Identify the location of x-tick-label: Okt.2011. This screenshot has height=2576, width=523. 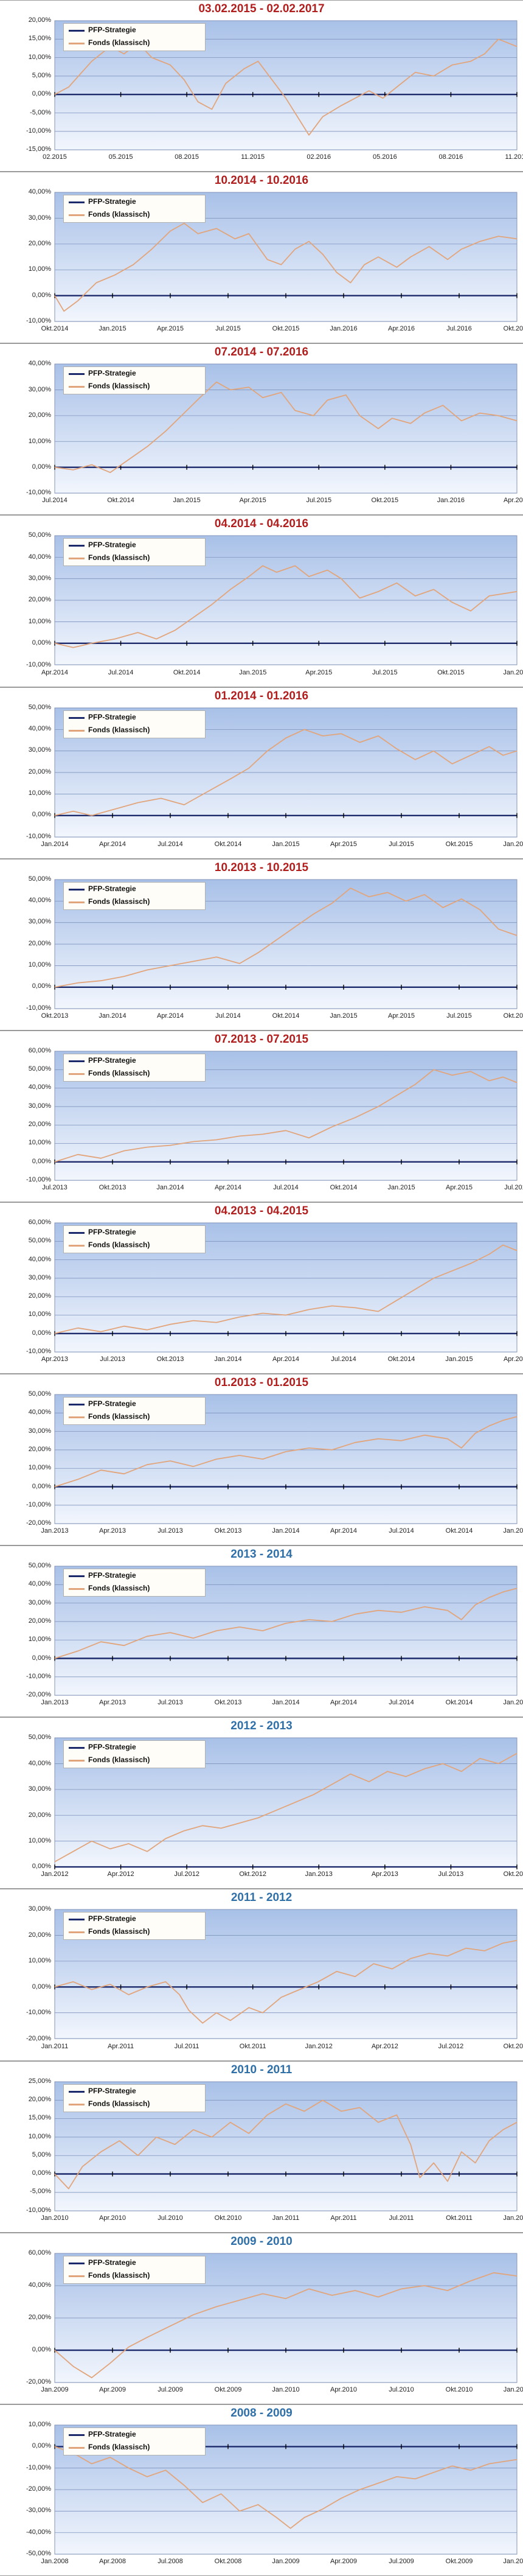
(253, 2046).